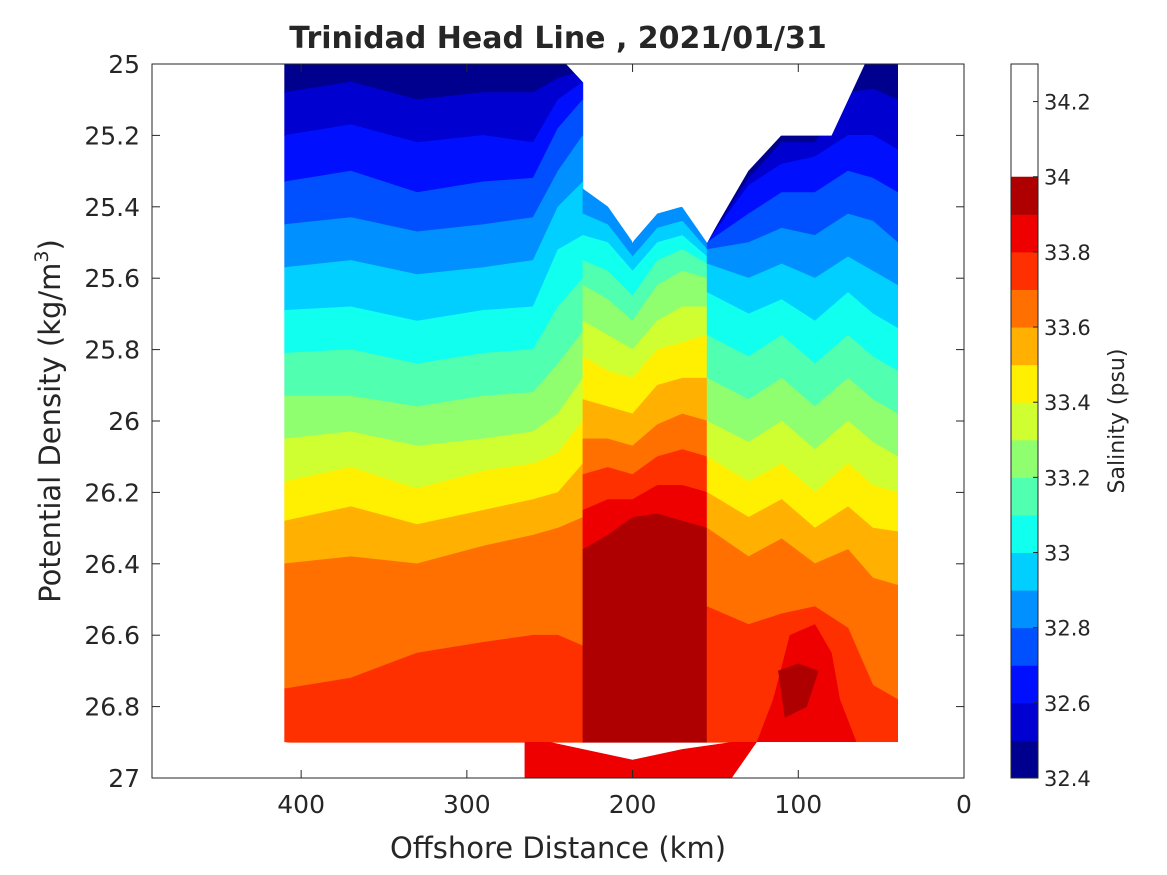  Describe the element at coordinates (124, 421) in the screenshot. I see `y-tick-label: 26` at that location.